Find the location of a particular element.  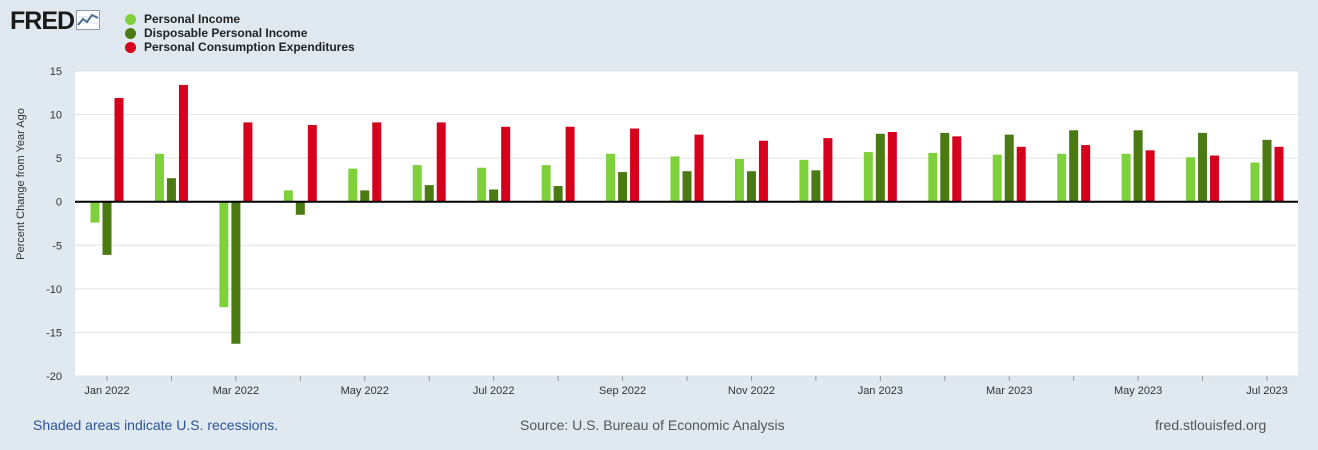

x-tick-label: Jan 2023 is located at coordinates (880, 391).